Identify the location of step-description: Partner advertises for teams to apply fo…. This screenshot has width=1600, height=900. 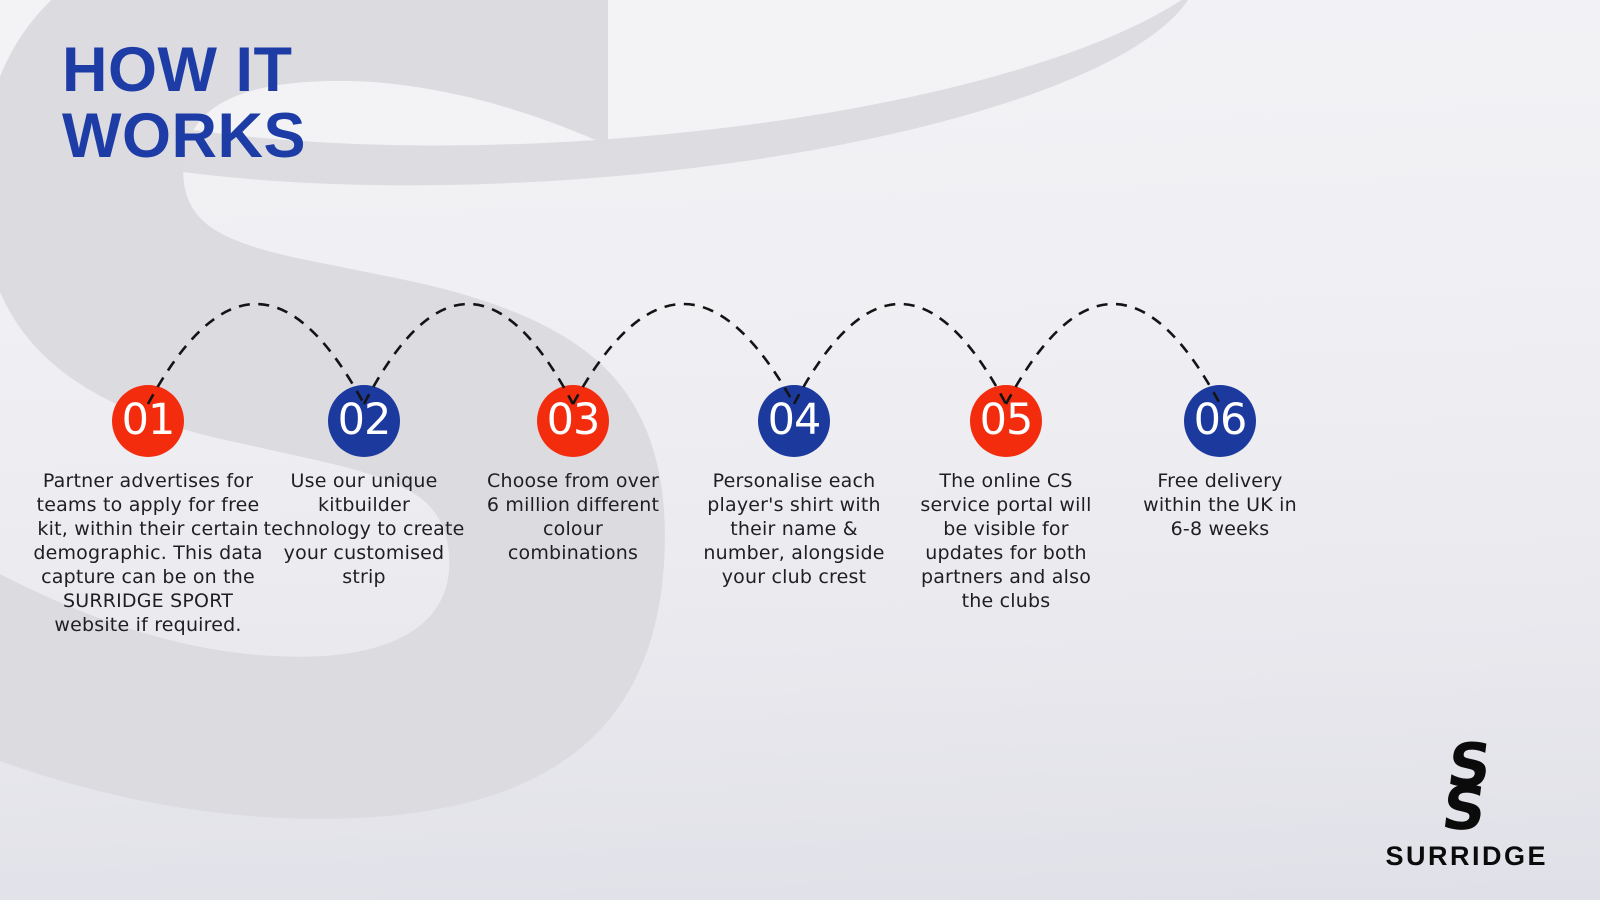
(148, 553).